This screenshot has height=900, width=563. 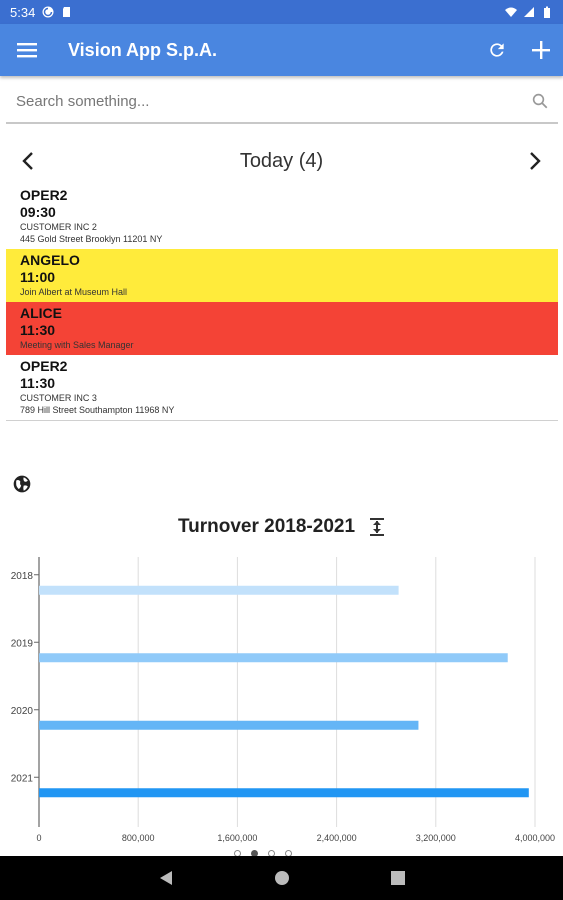 I want to click on y-tick-label: 2020, so click(x=22, y=711).